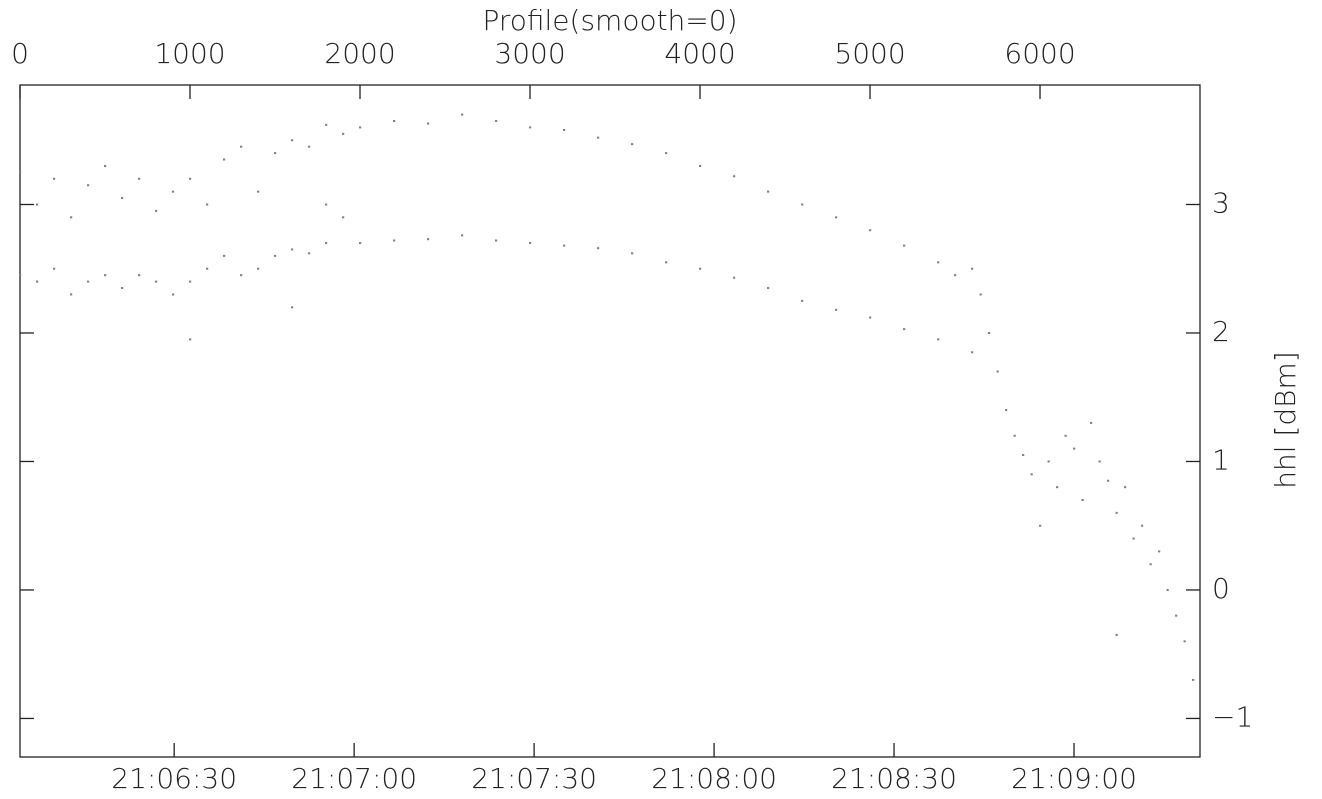 This screenshot has width=1322, height=799. Describe the element at coordinates (714, 778) in the screenshot. I see `x2-tick-label: 21:08:00` at that location.